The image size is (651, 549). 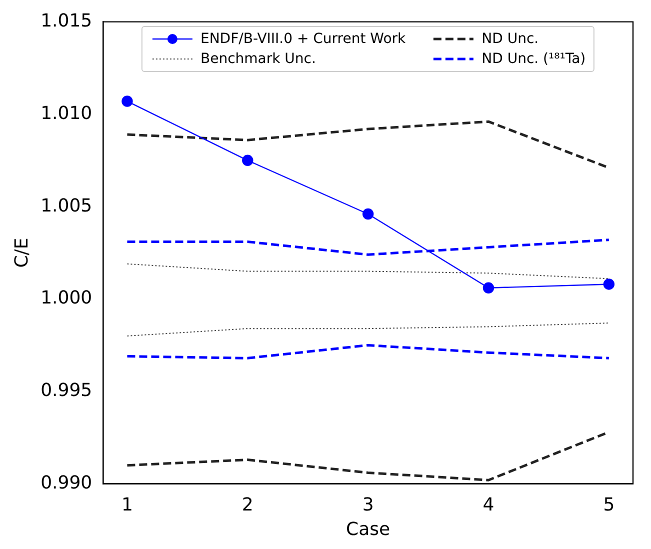 What do you see at coordinates (534, 58) in the screenshot?
I see `legend-label: ND Unc. (¹⁸¹Ta)` at bounding box center [534, 58].